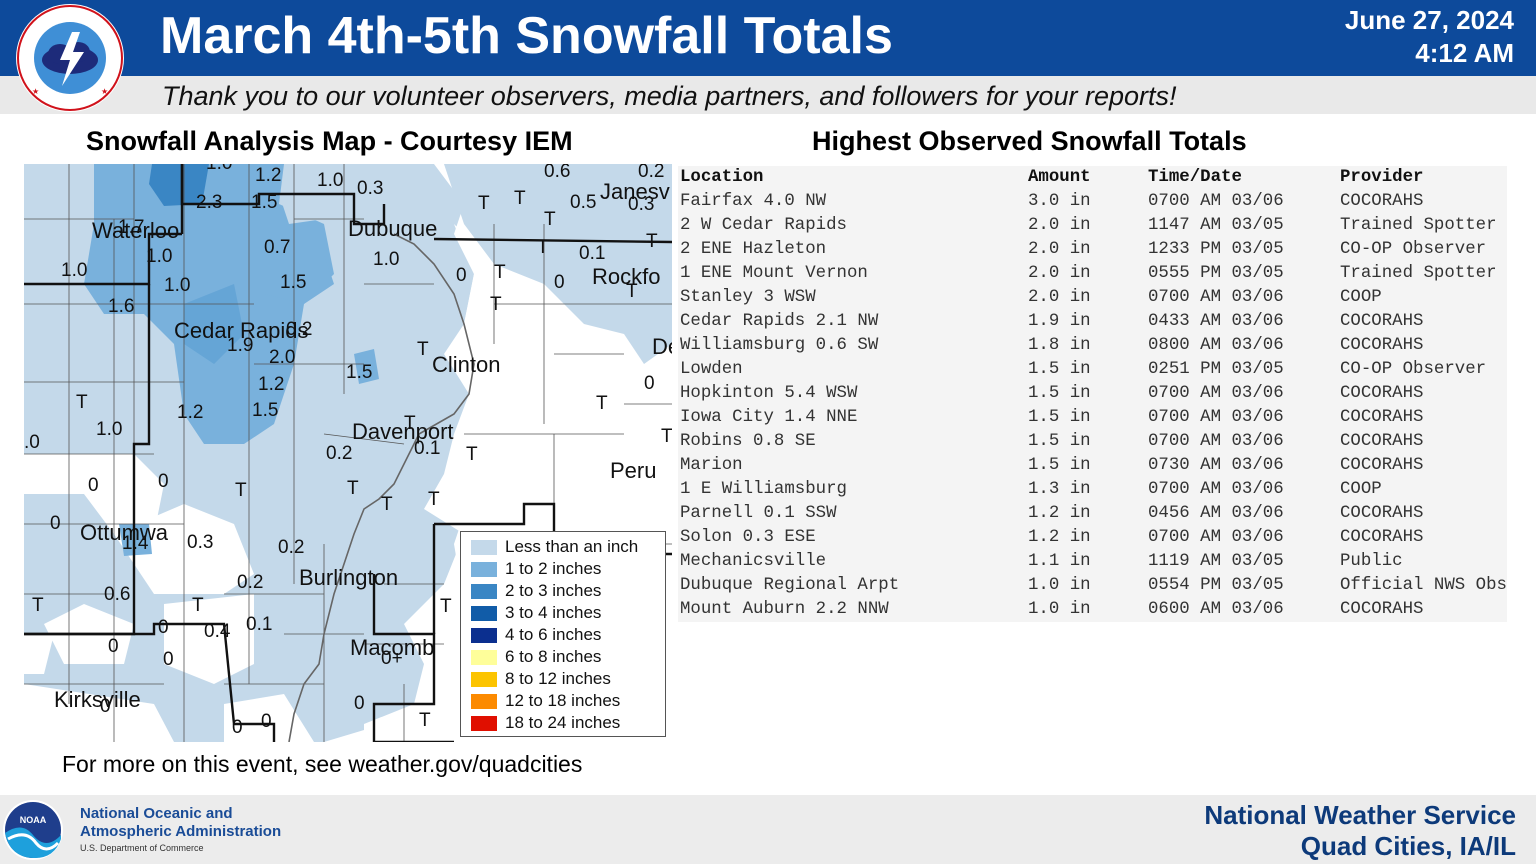  I want to click on cell-time-date: 0456 AM 03/06, so click(1242, 514).